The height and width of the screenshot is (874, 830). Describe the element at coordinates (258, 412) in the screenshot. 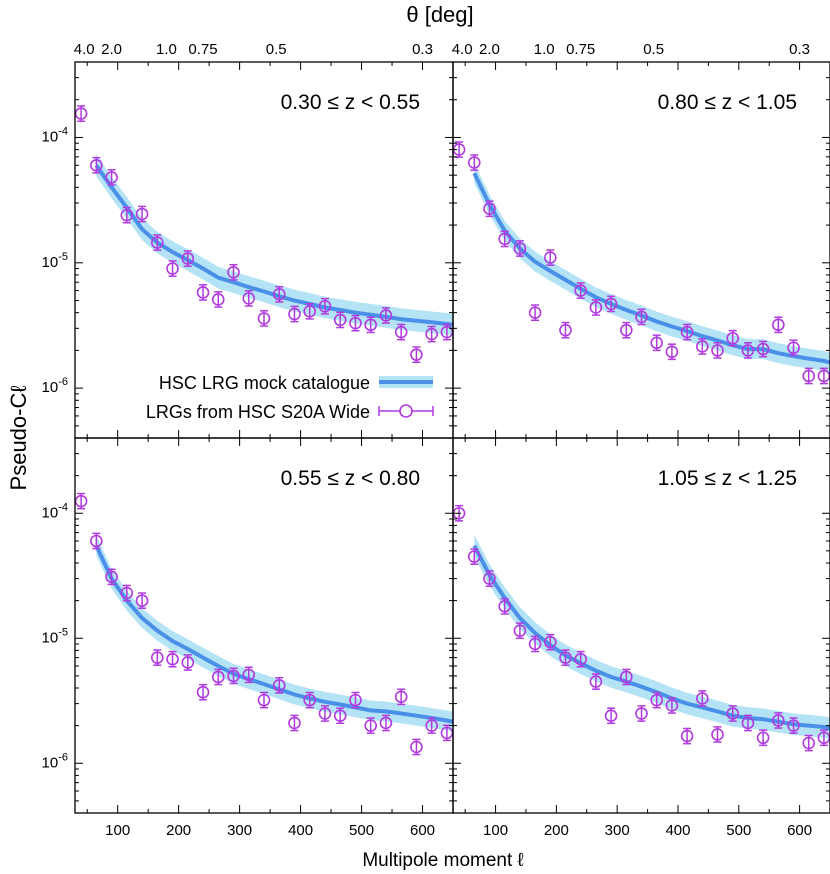

I see `legend-data-label: LRGs from HSC S20A Wide` at that location.